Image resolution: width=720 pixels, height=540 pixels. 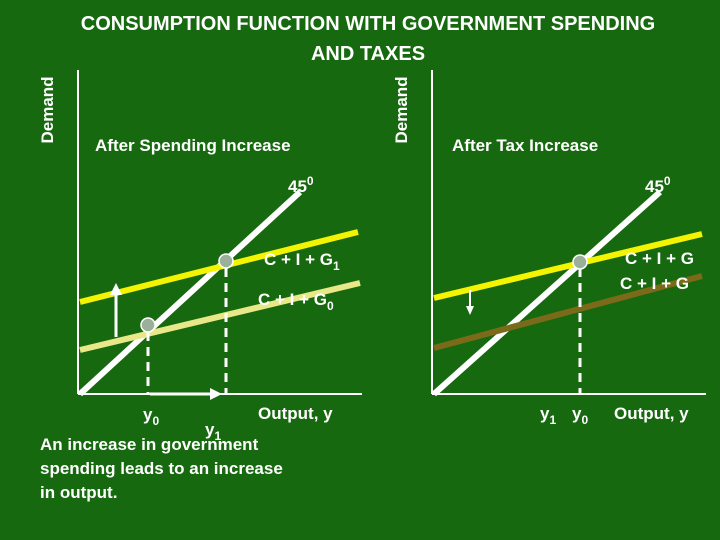 I want to click on title-line: AND TAXES, so click(x=368, y=54).